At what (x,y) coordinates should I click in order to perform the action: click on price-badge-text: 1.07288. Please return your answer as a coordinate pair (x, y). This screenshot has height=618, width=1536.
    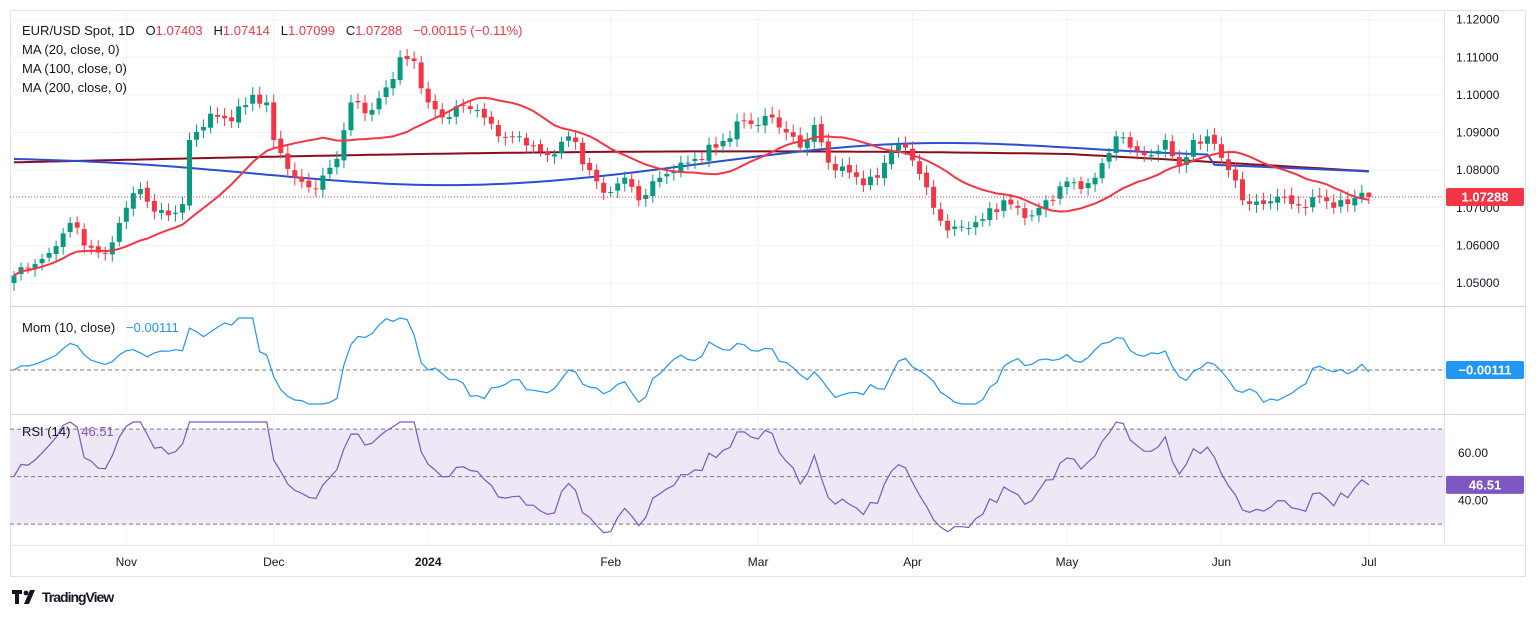
    Looking at the image, I should click on (1485, 196).